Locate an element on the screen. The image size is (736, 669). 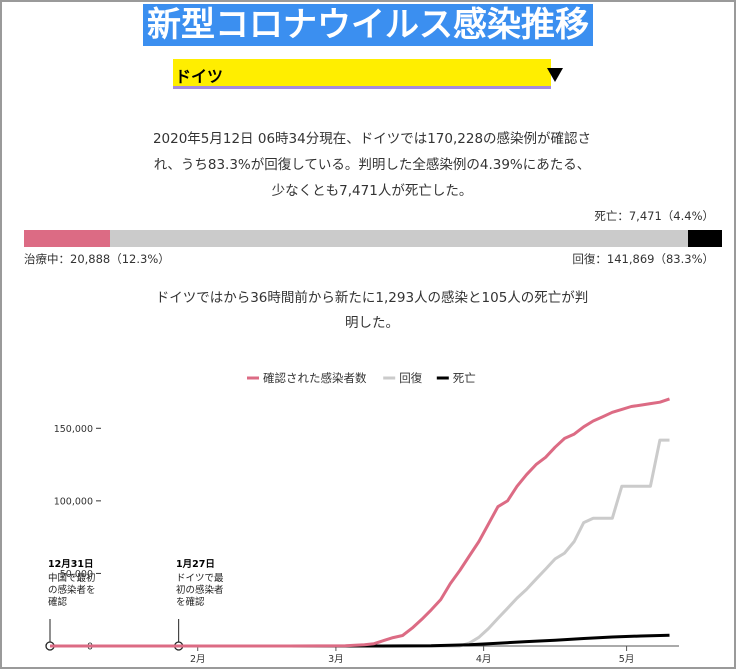
y-tick-label: 50,000 is located at coordinates (76, 574).